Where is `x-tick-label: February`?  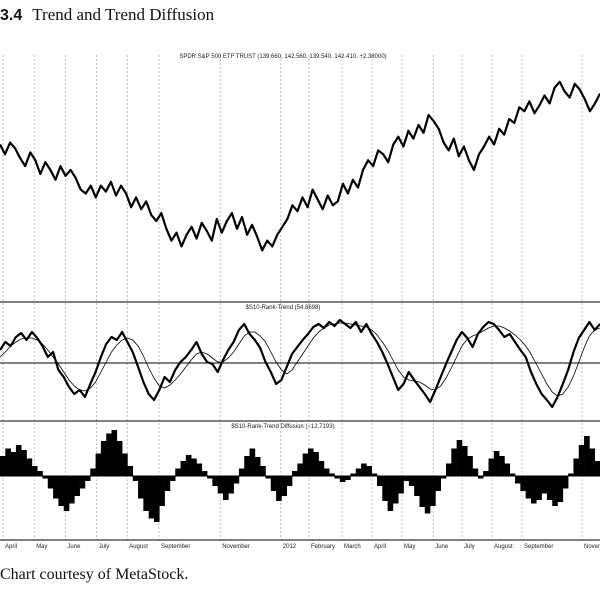
x-tick-label: February is located at coordinates (323, 547).